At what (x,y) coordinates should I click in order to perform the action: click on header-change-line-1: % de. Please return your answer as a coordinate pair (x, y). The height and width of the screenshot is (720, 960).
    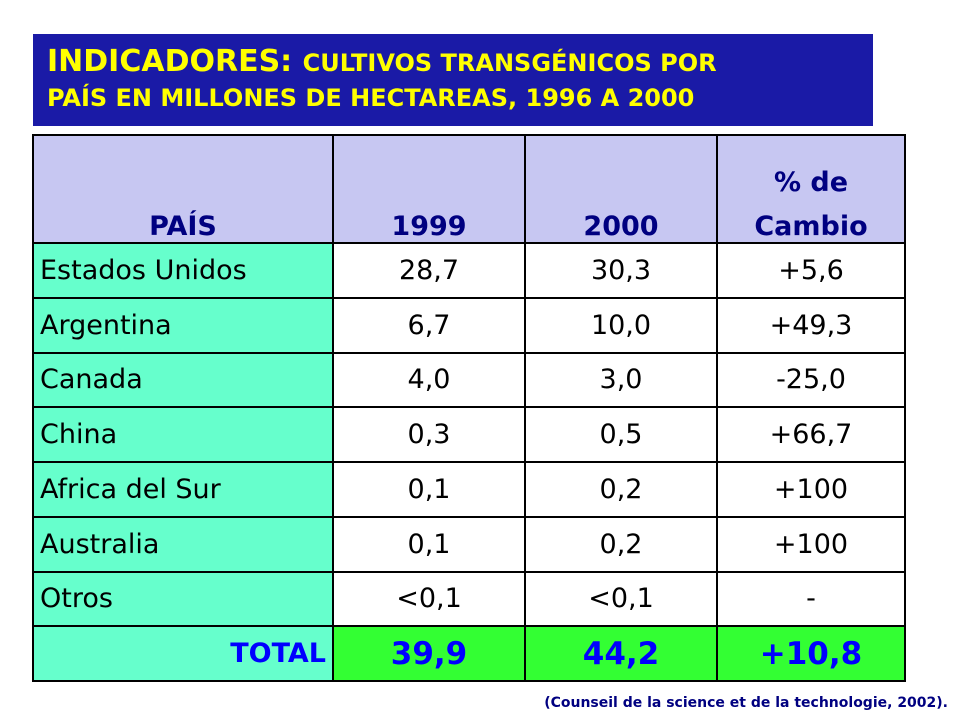
    Looking at the image, I should click on (811, 182).